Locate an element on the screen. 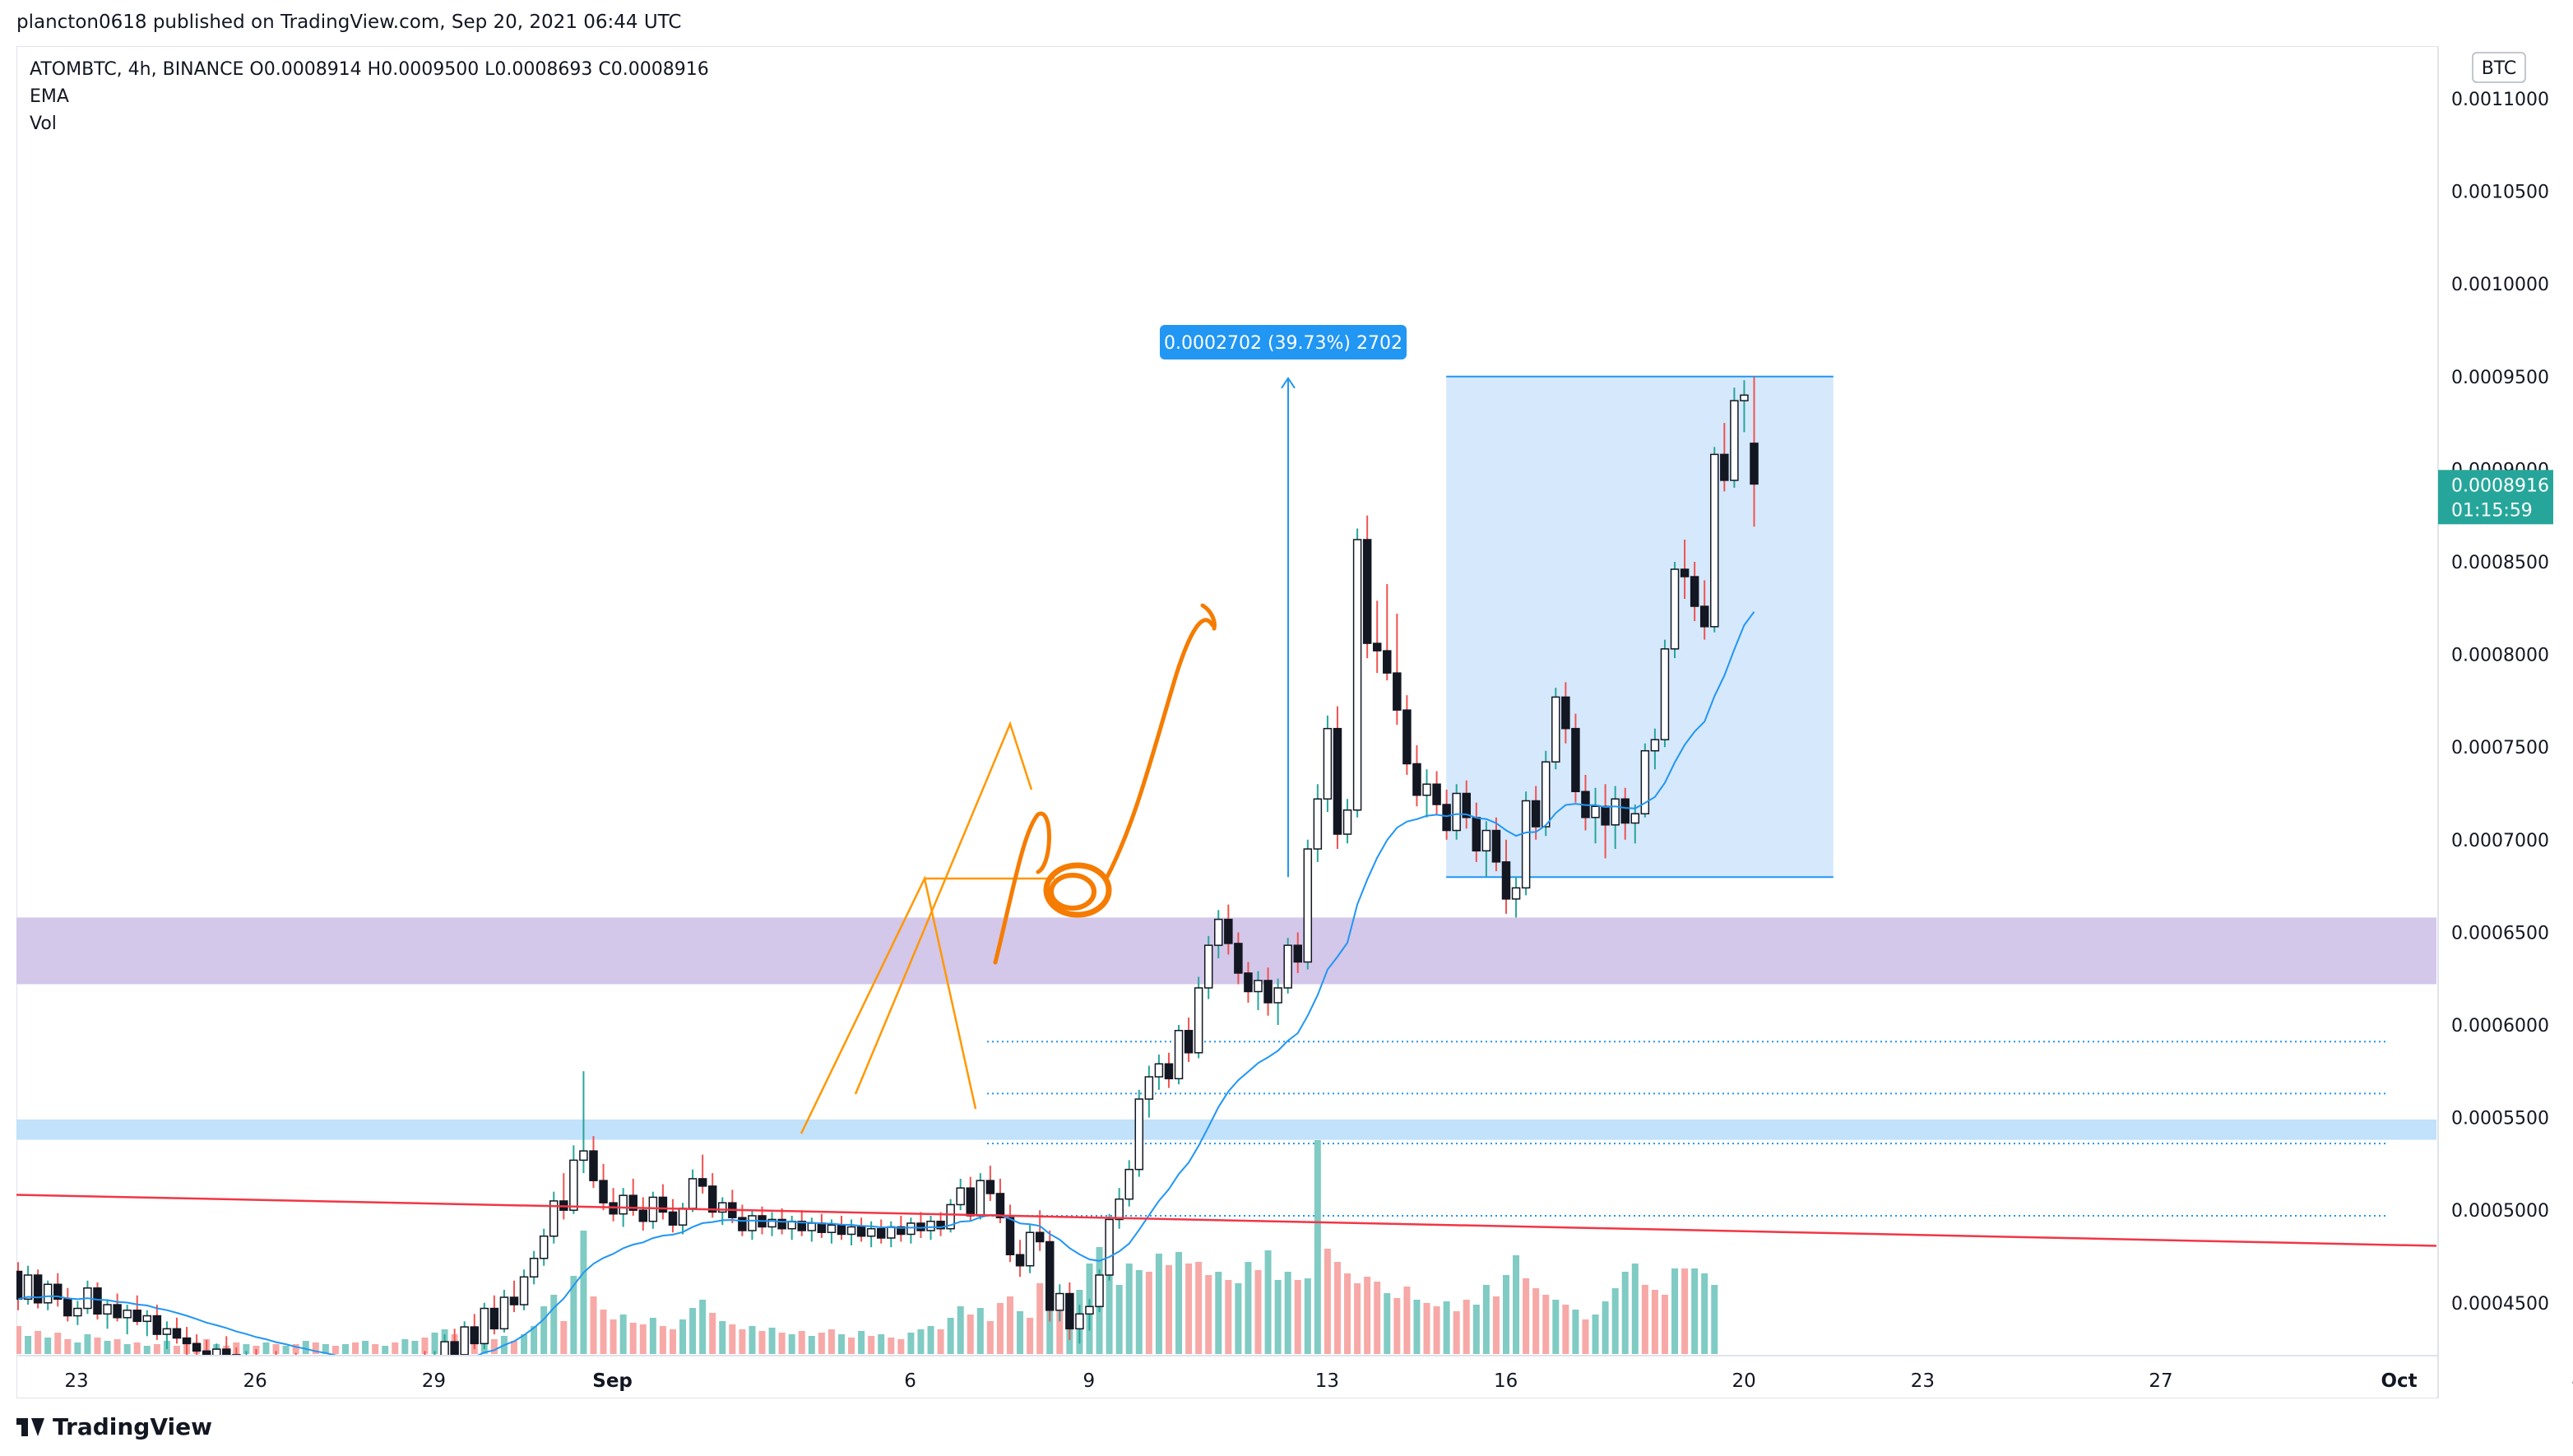  orange-circle is located at coordinates (1078, 890).